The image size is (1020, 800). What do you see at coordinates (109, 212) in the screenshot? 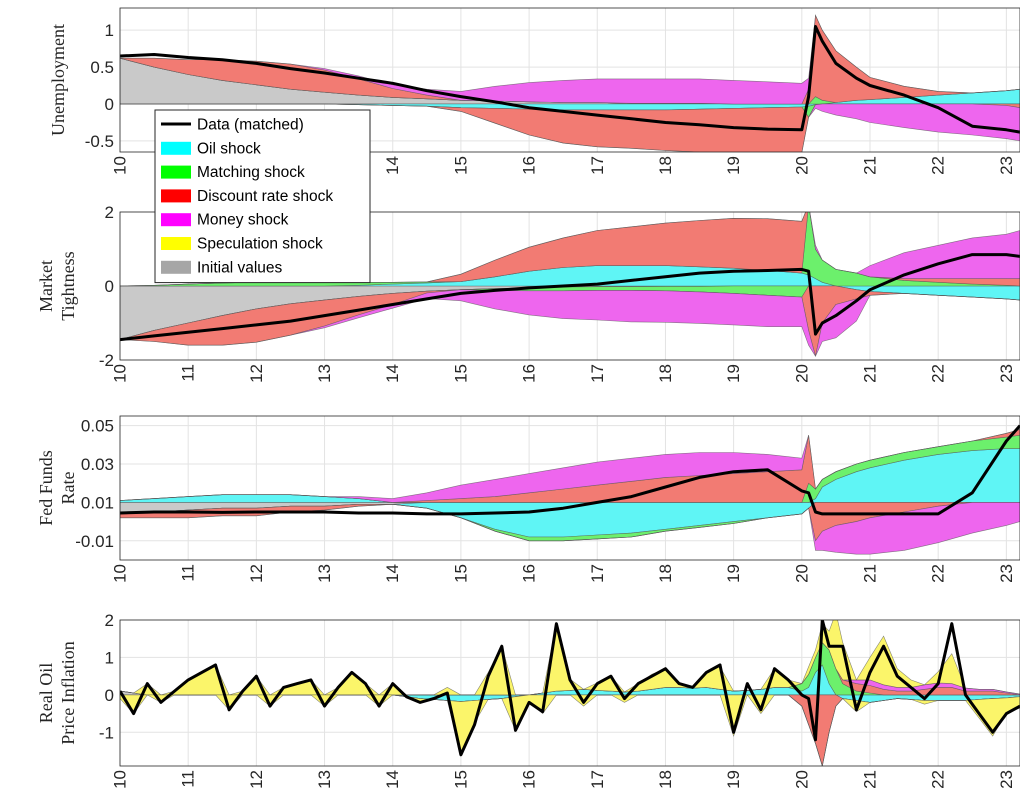
I see `y-tick-label: 2` at bounding box center [109, 212].